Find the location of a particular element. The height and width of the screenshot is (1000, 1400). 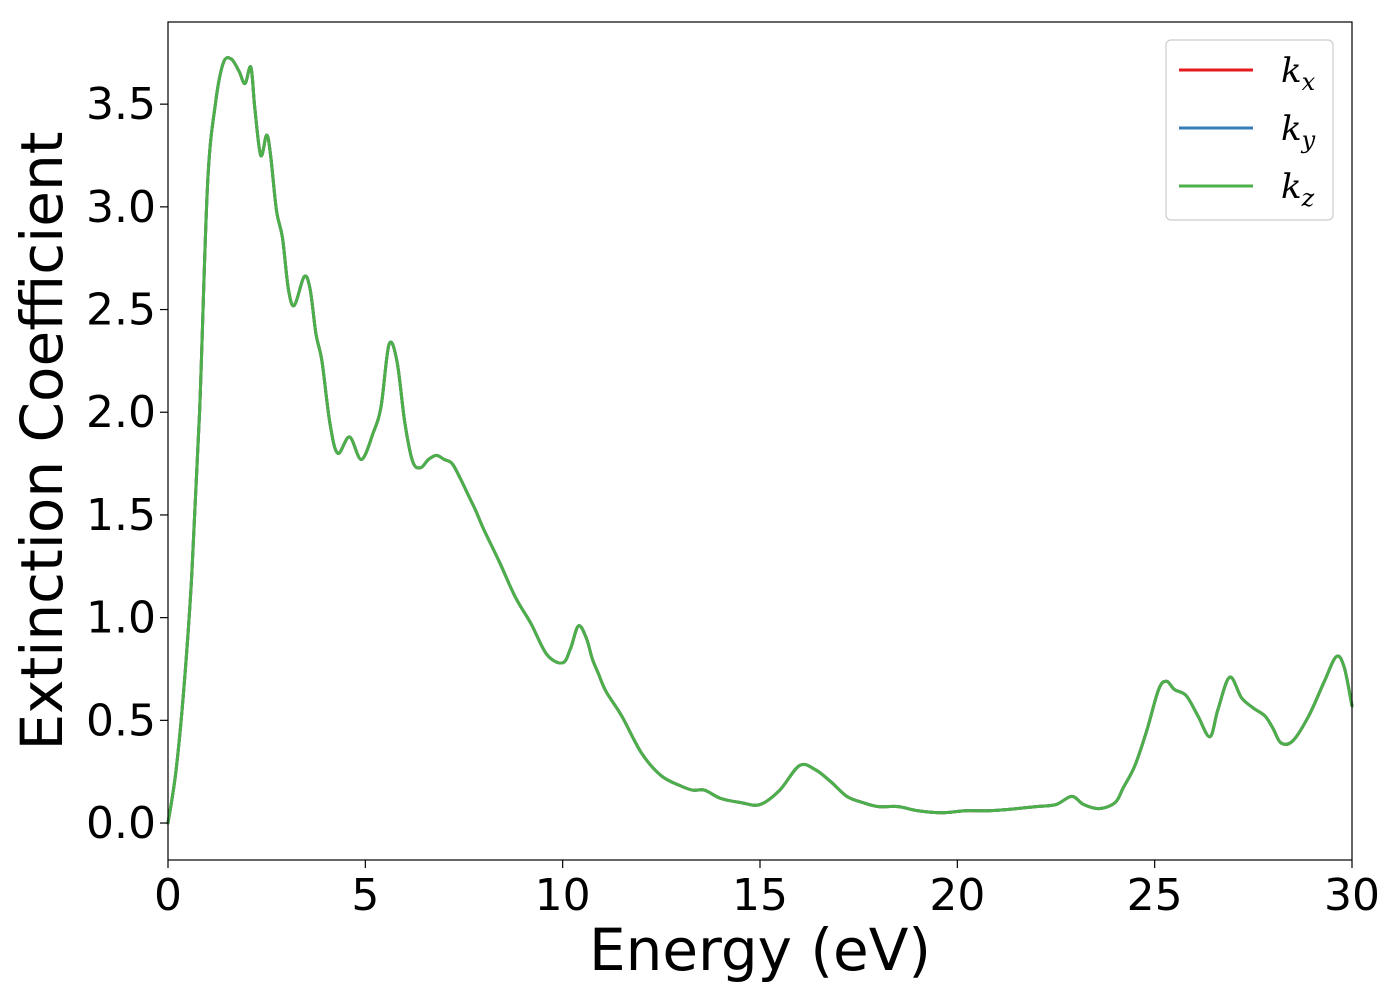

legend: kx ky kz is located at coordinates (1249, 130).